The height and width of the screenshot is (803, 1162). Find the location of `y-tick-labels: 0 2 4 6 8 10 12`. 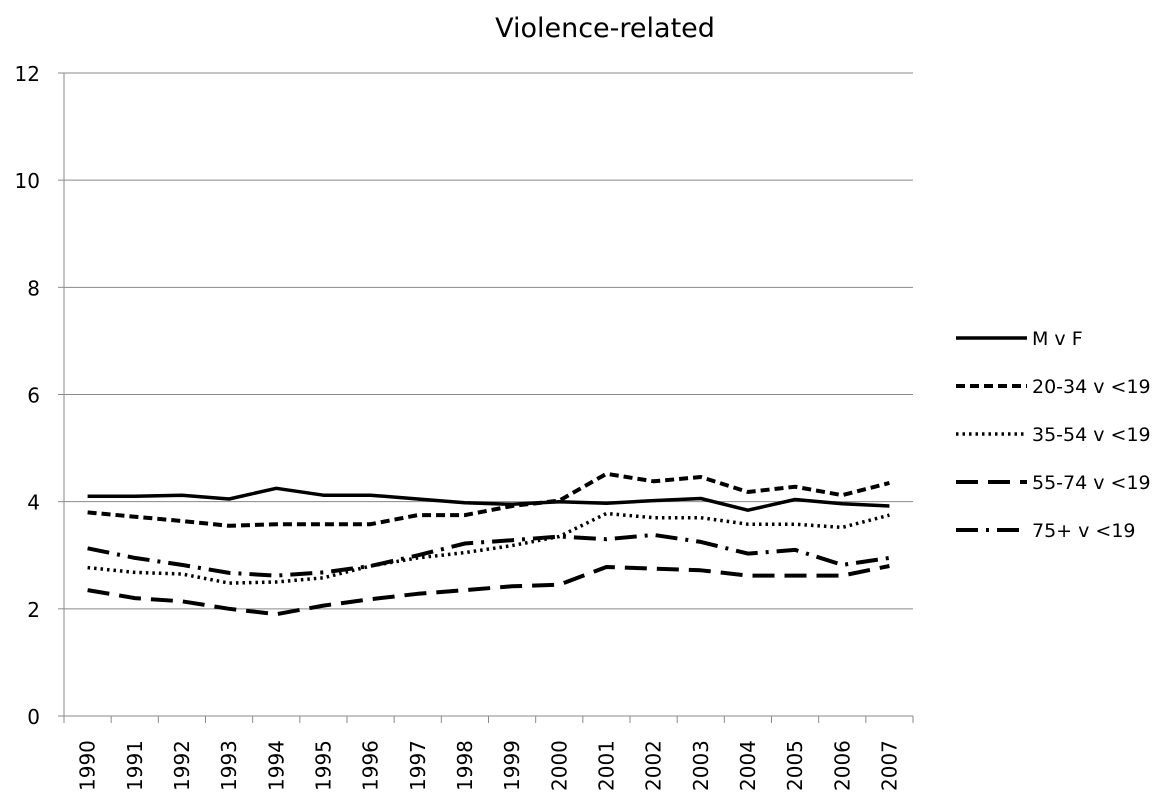

y-tick-labels: 0 2 4 6 8 10 12 is located at coordinates (27, 395).